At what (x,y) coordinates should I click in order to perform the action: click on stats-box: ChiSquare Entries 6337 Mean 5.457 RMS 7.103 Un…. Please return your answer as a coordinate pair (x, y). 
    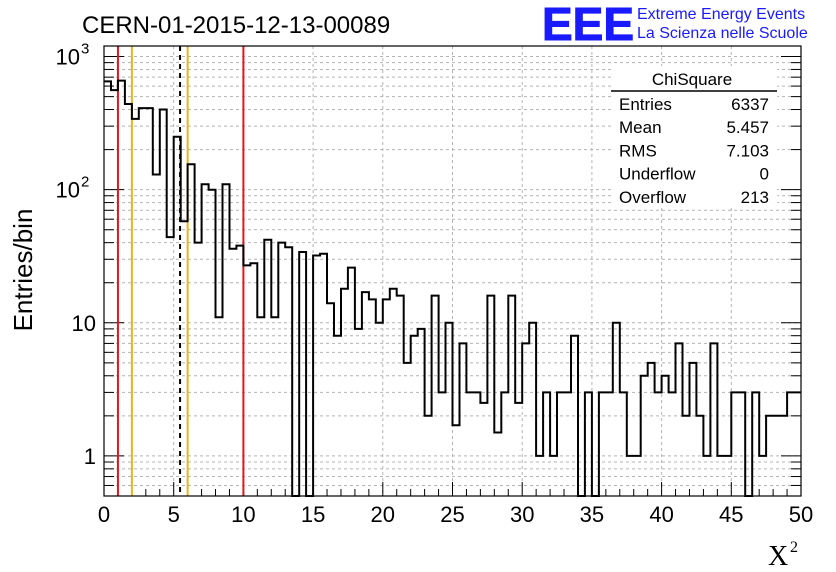
    Looking at the image, I should click on (694, 136).